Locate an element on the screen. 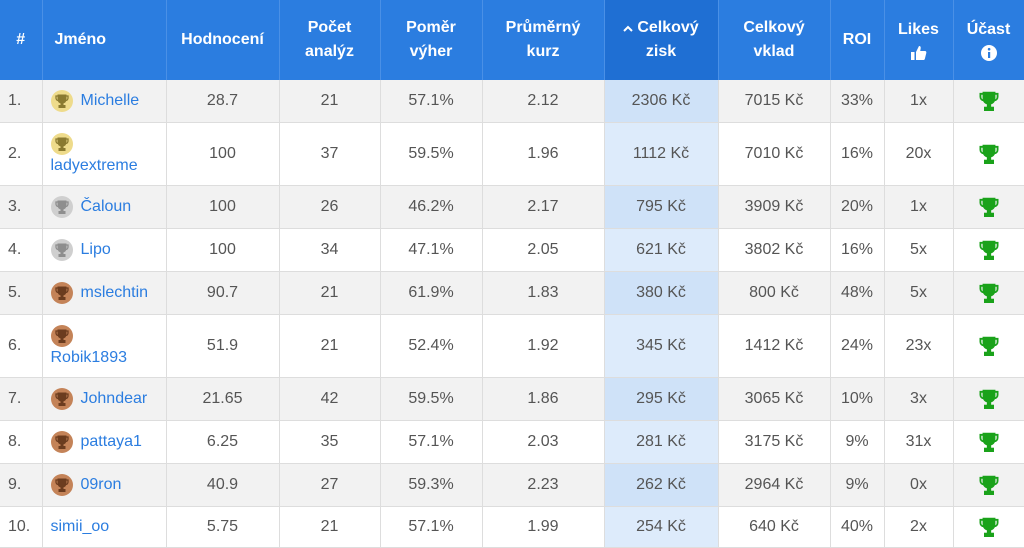  col-count: Počet analýz is located at coordinates (330, 40).